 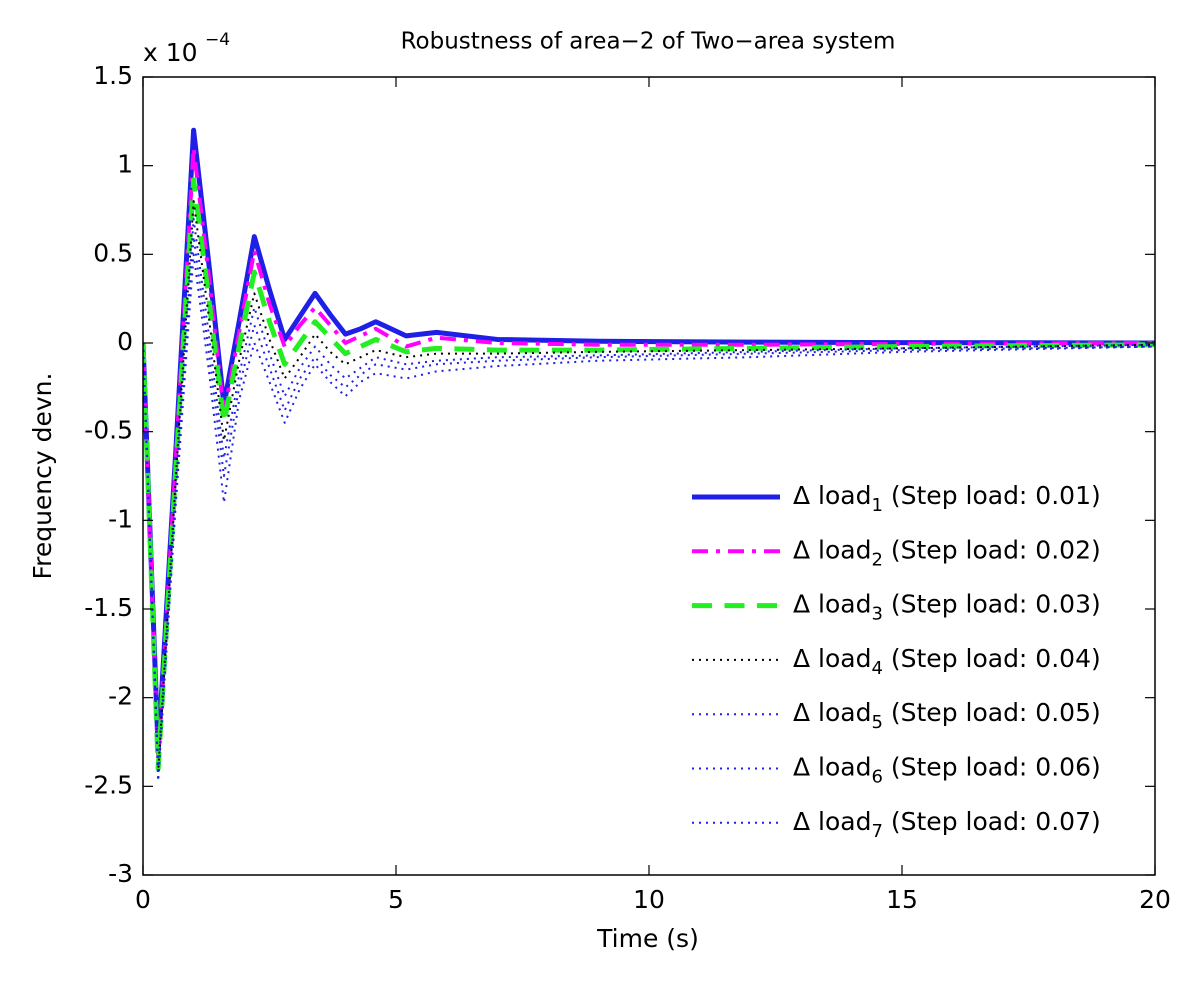 I want to click on legend-label: Δ load1 (Step load: 0.01), so click(x=947, y=498).